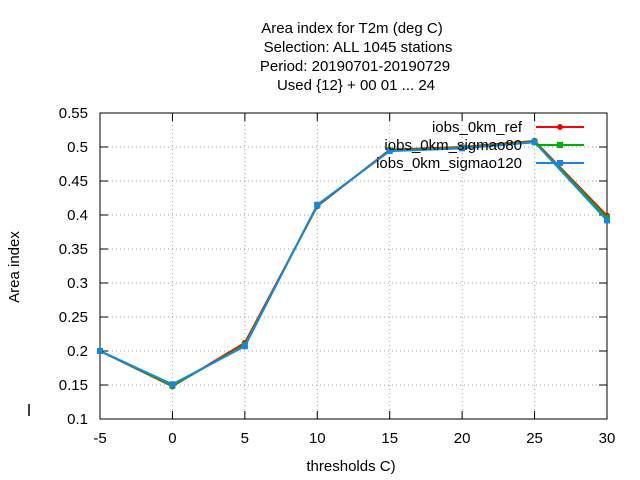 This screenshot has height=480, width=640. I want to click on x-tick-label: 5, so click(245, 438).